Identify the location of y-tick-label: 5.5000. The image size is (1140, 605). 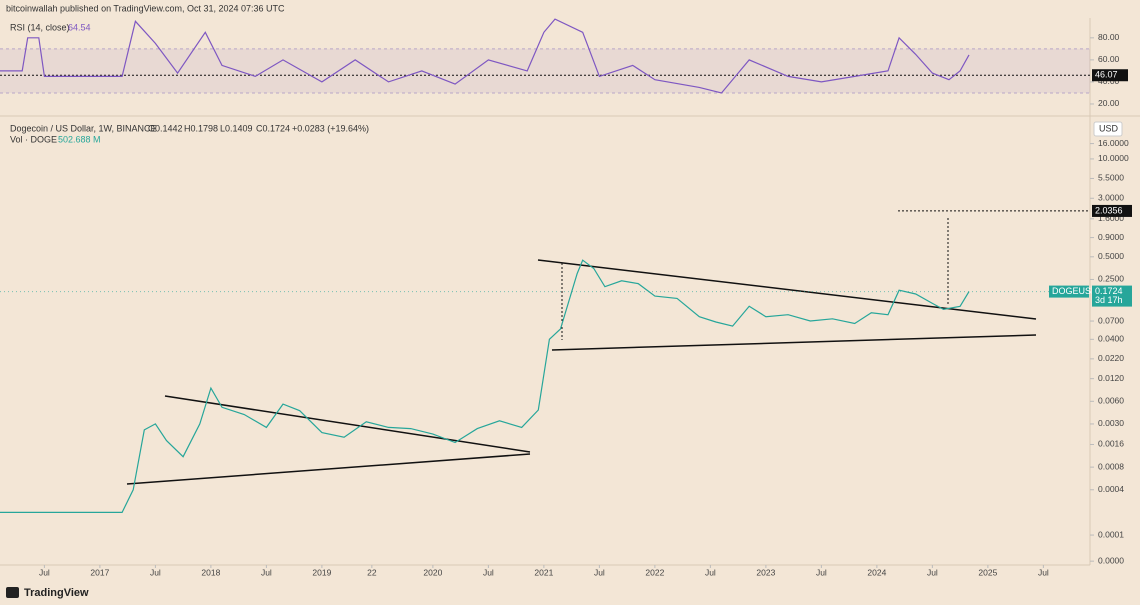
(1111, 178).